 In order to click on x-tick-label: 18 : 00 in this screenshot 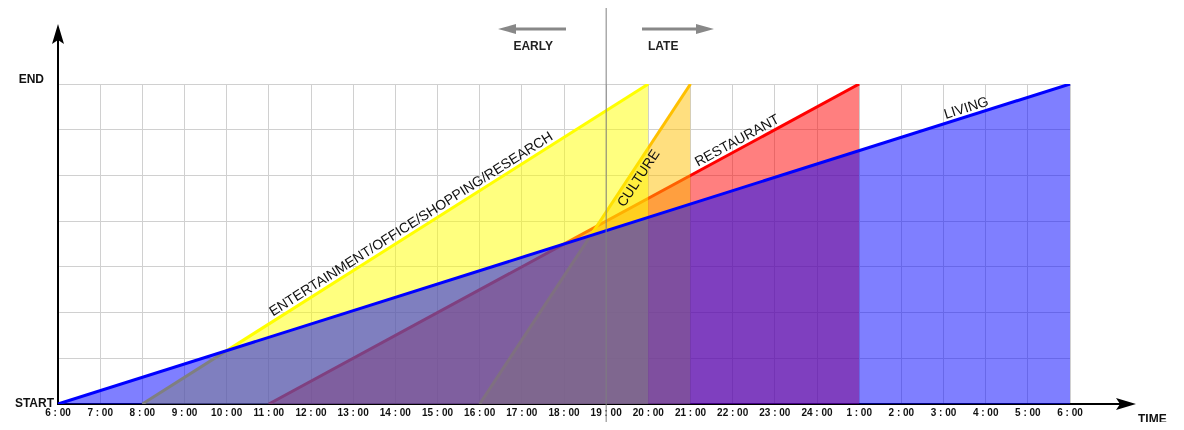, I will do `click(564, 412)`.